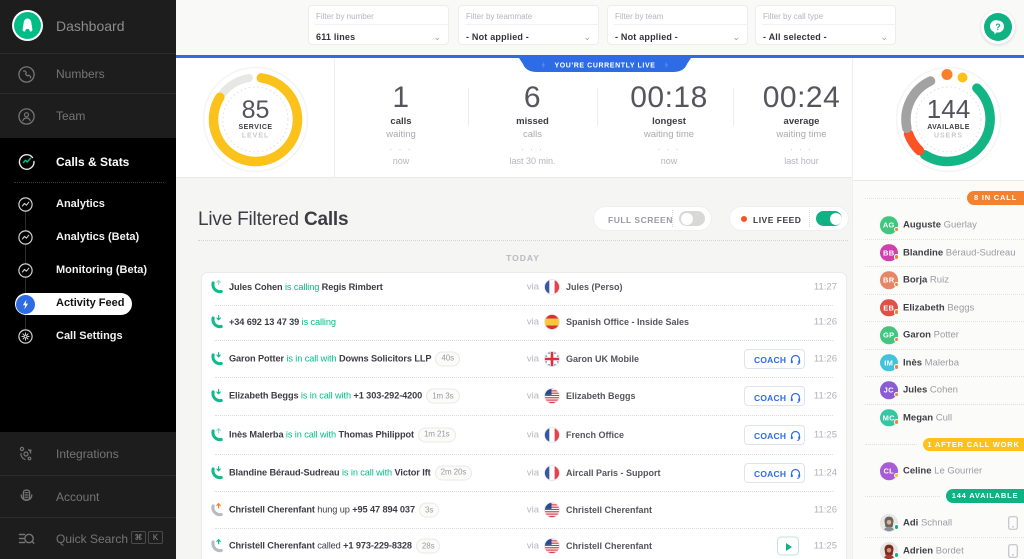 Image resolution: width=1024 pixels, height=559 pixels. Describe the element at coordinates (948, 127) in the screenshot. I see `svg-text: AVAILABLE` at that location.